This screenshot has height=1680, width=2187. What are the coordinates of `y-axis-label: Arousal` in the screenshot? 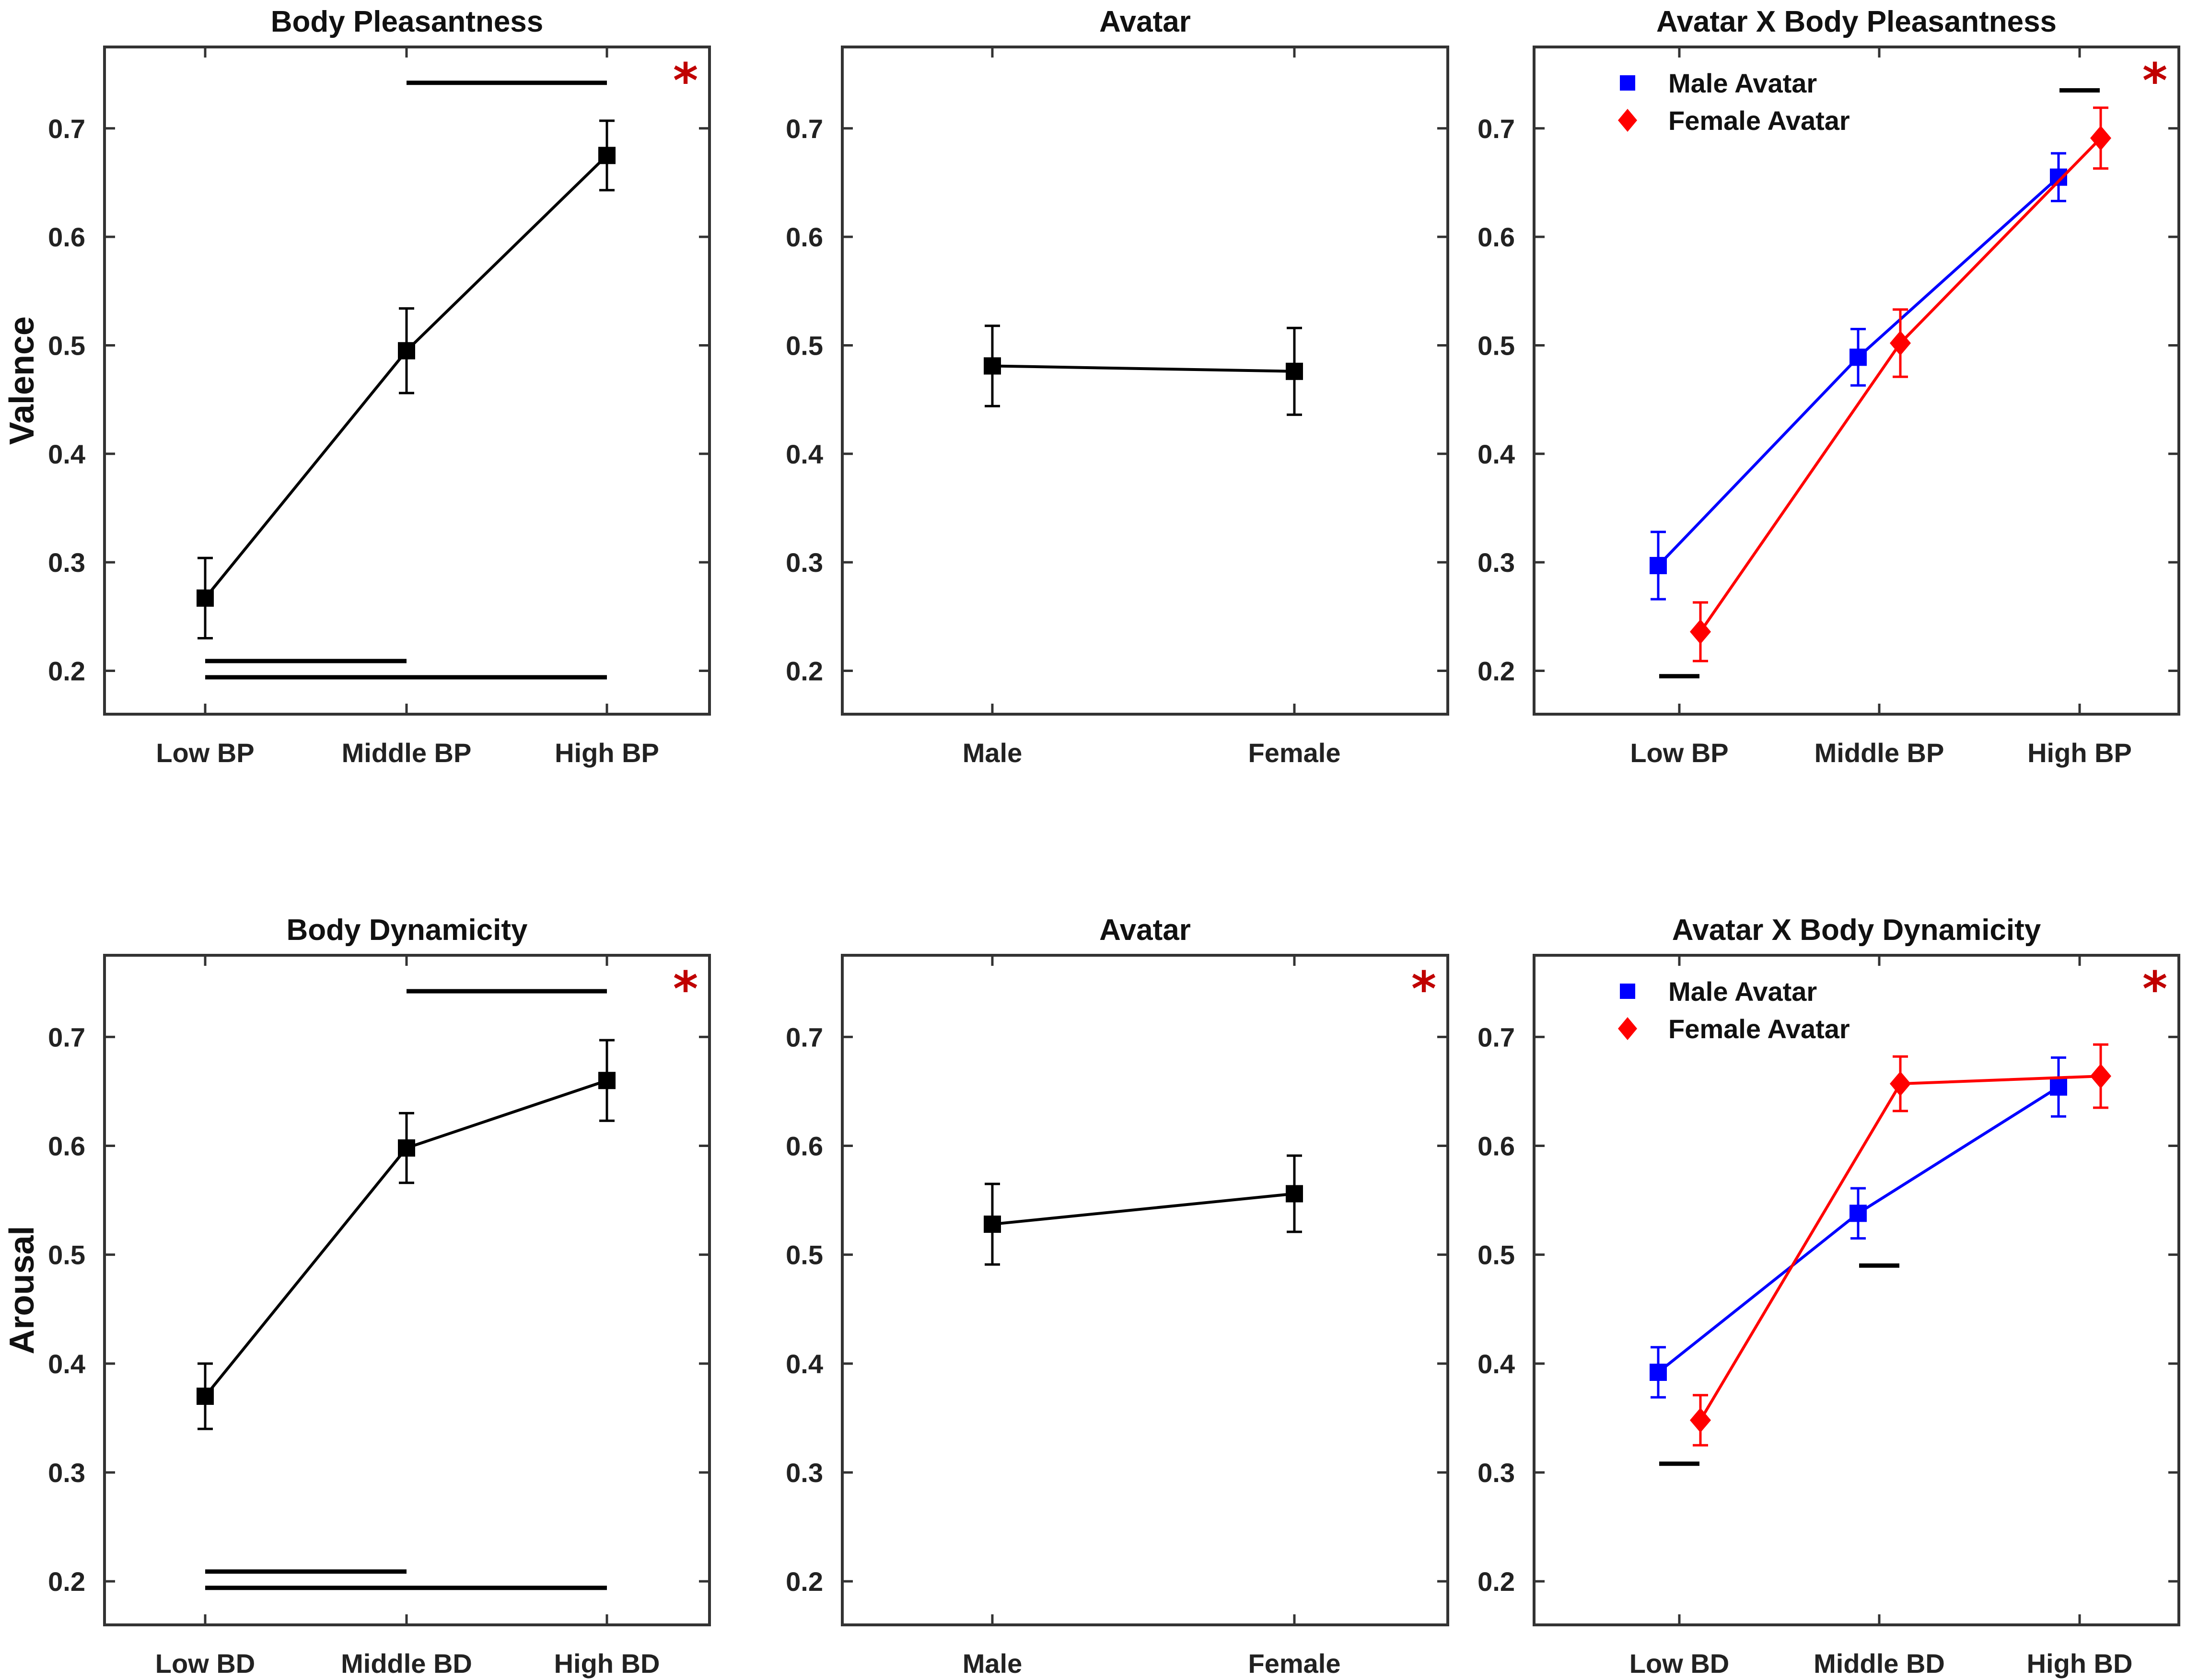 It's located at (22, 1290).